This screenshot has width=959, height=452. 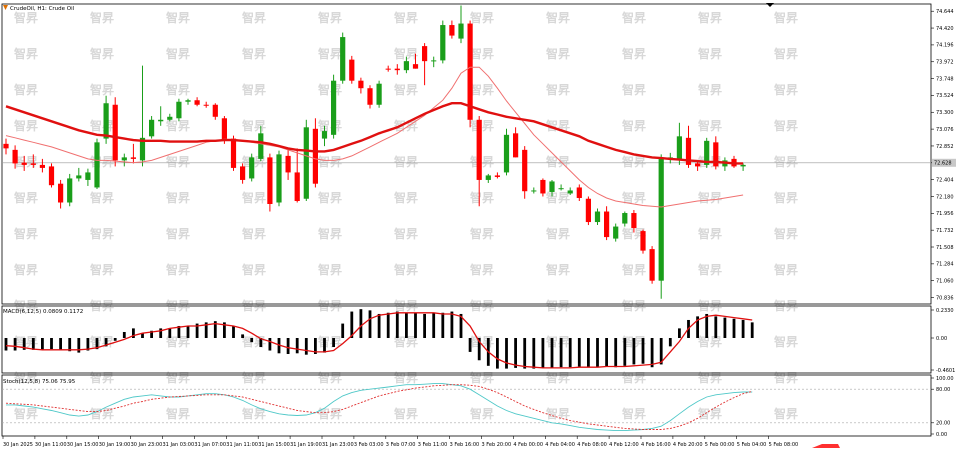 I want to click on stoch-pane-title: Stoch(12,5,8) 75.06 75.95, so click(x=39, y=382).